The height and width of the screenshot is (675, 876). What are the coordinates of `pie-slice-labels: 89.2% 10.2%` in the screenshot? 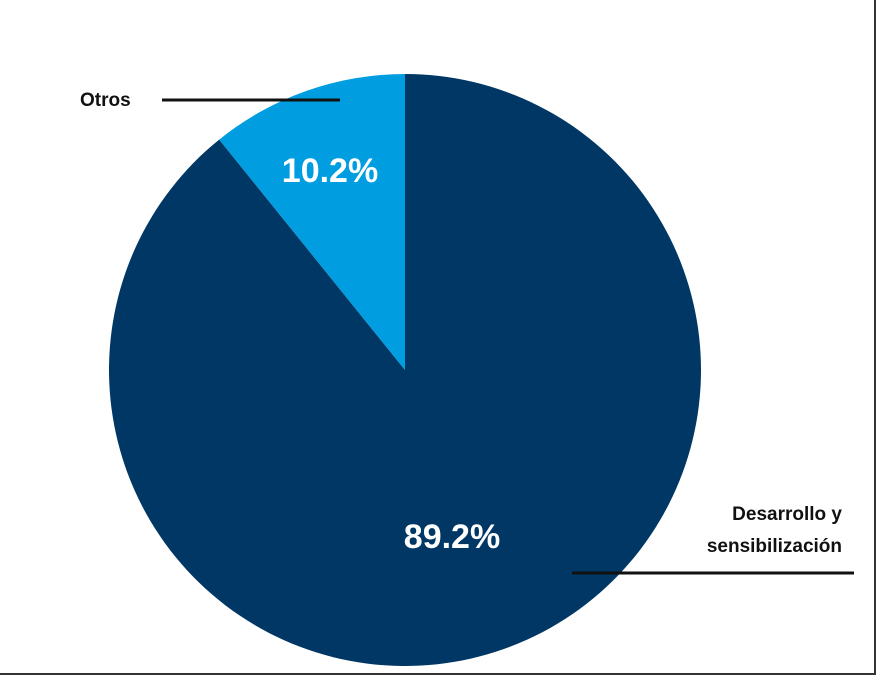 It's located at (391, 354).